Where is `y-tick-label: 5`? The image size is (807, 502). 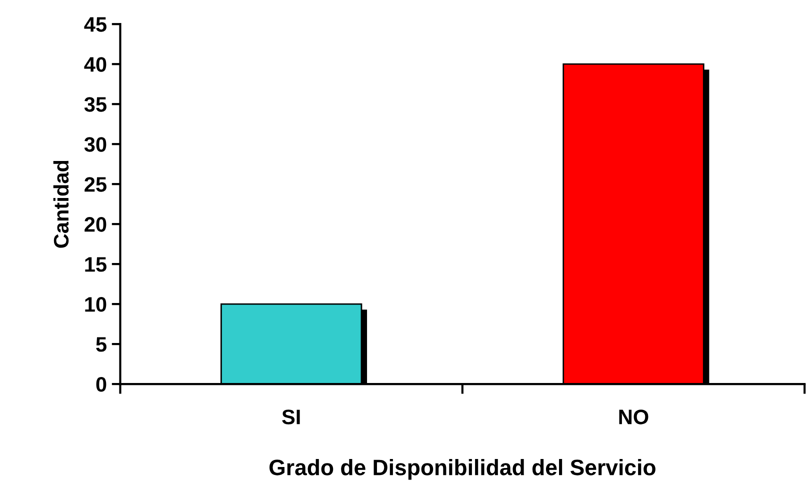 y-tick-label: 5 is located at coordinates (101, 344).